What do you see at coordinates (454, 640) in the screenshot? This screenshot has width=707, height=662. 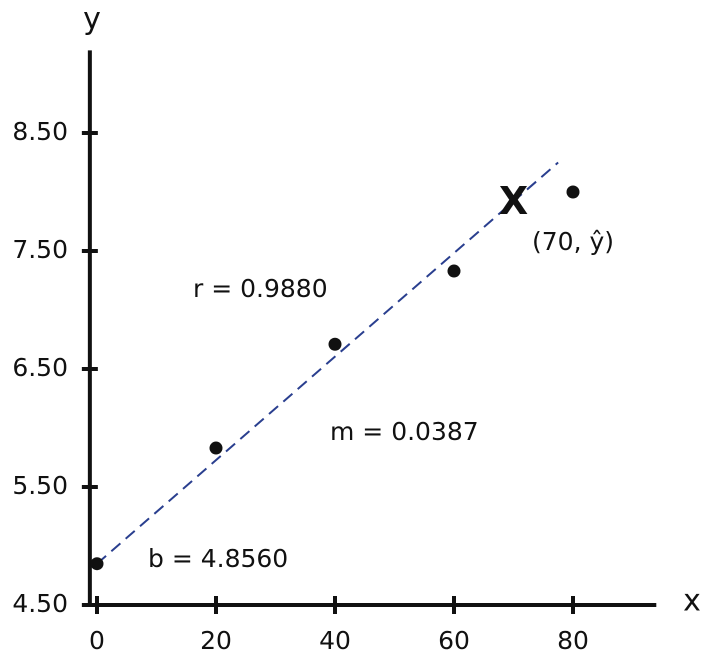 I see `x-tick-label: 60` at bounding box center [454, 640].